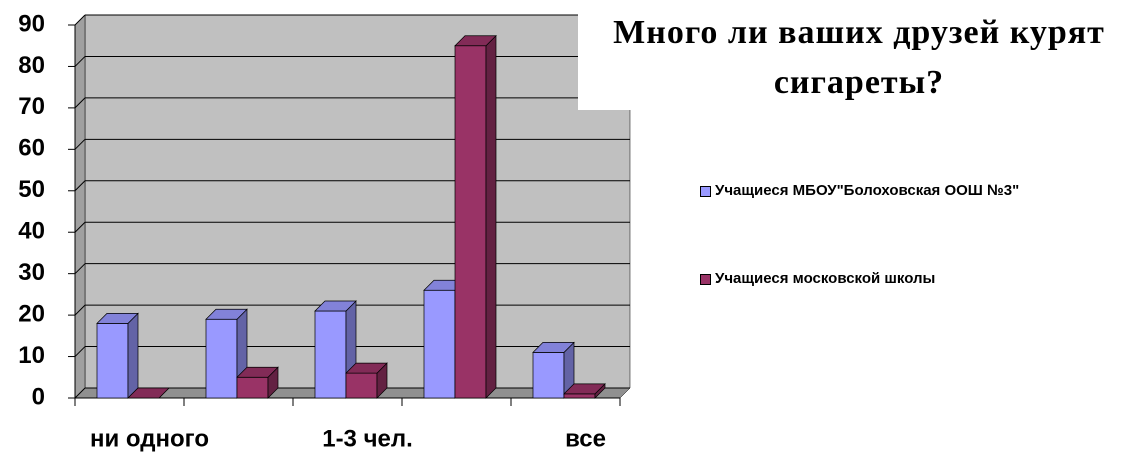 The width and height of the screenshot is (1140, 452). I want to click on x-tick-label: 1-3 чел., so click(367, 438).